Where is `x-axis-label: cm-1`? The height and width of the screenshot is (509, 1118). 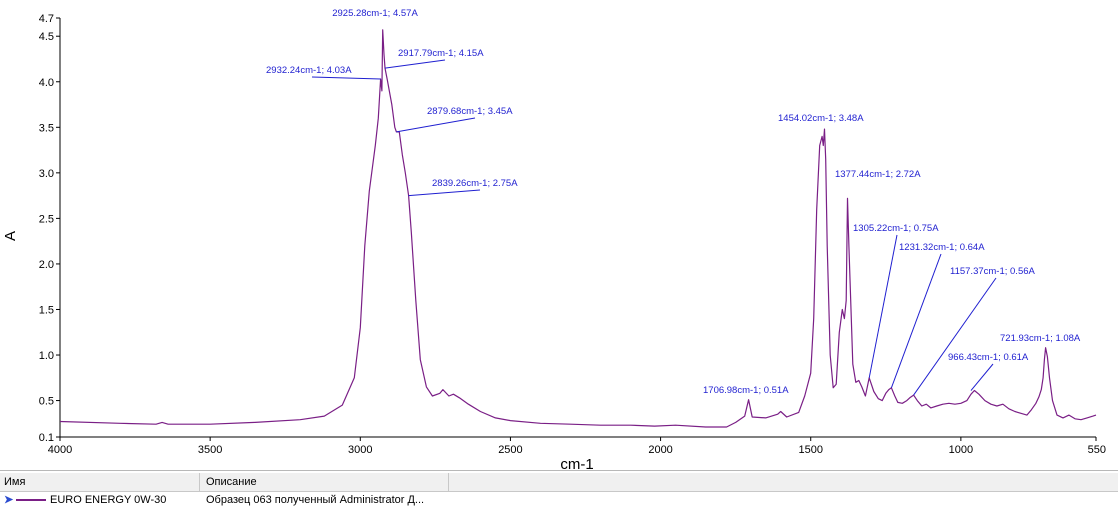
x-axis-label: cm-1 is located at coordinates (576, 463).